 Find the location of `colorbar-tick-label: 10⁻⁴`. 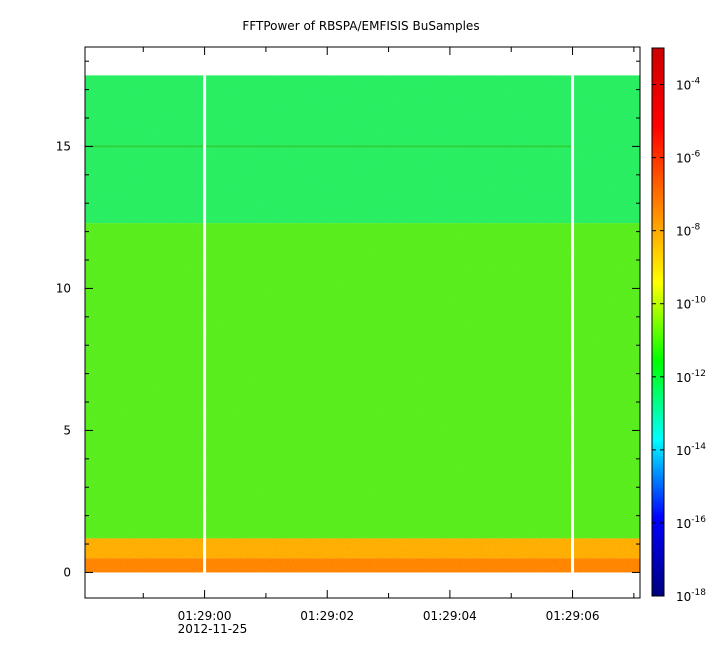

colorbar-tick-label: 10⁻⁴ is located at coordinates (688, 85).